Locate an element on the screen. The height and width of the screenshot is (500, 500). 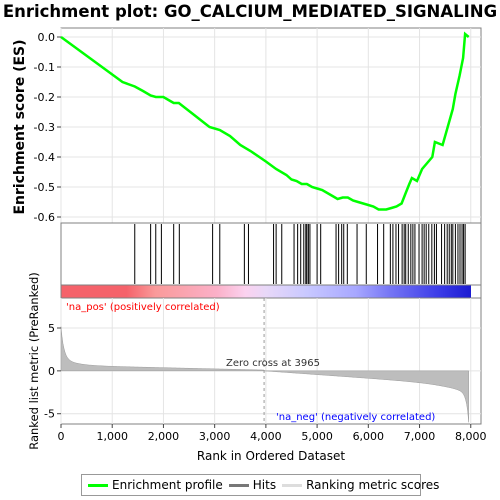
legend-item-hits: Hits is located at coordinates (252, 485).